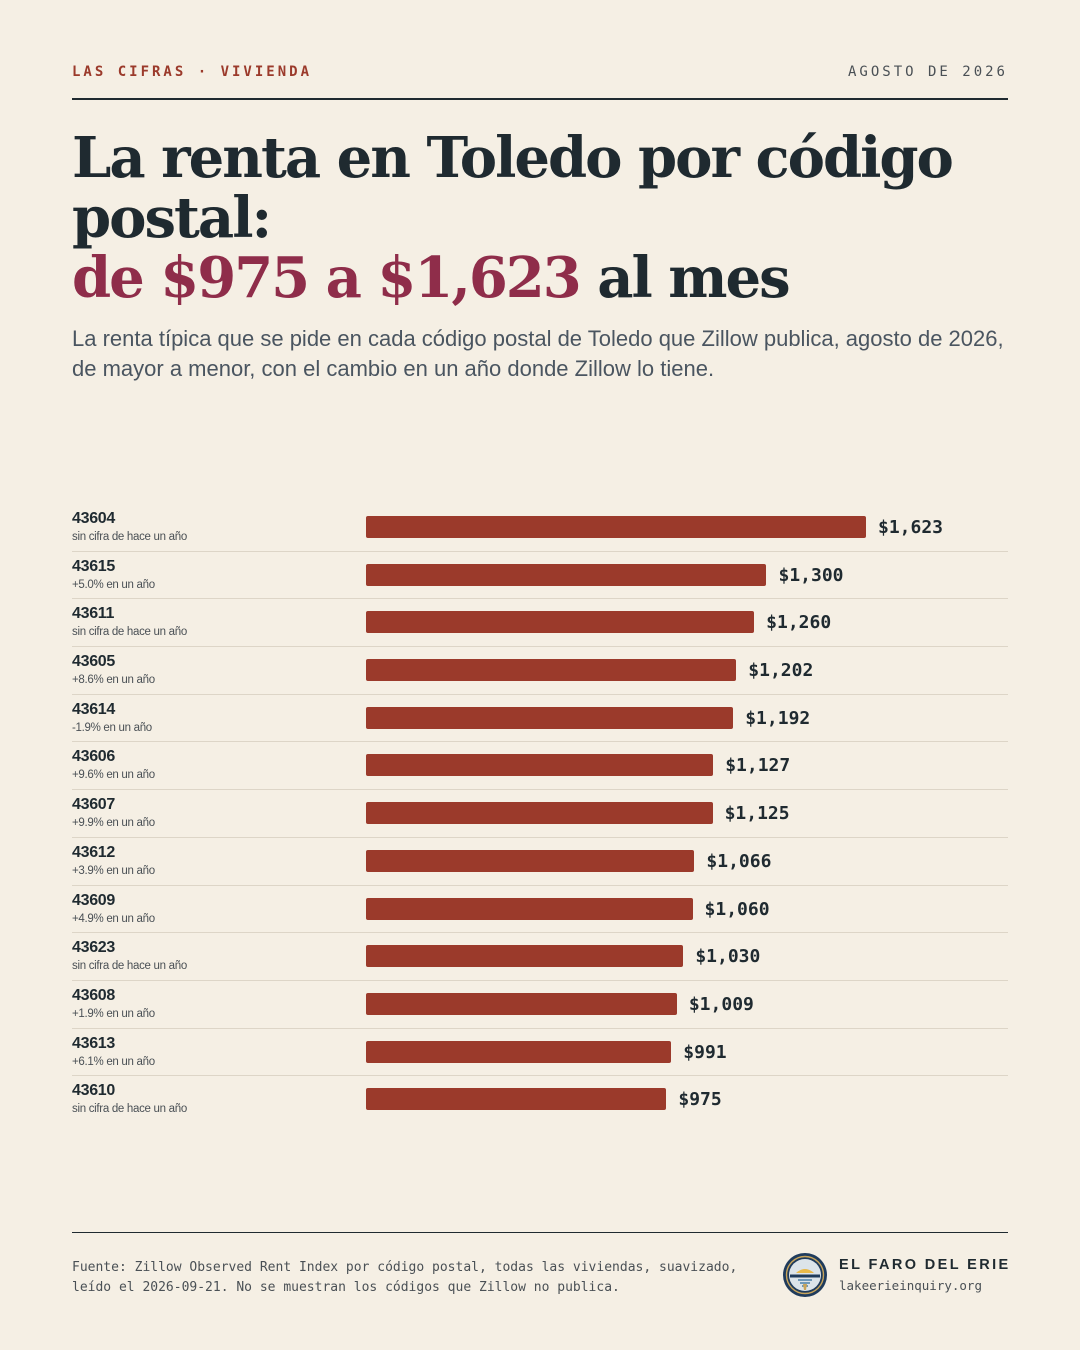 This screenshot has height=1350, width=1080. I want to click on brand-url: lakeerieinquiry.org, so click(910, 1285).